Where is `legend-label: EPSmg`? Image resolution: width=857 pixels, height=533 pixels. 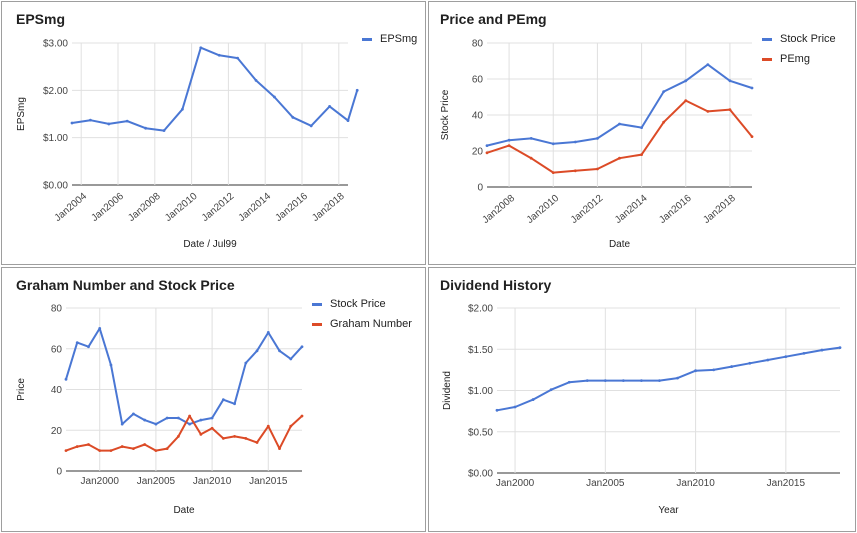 legend-label: EPSmg is located at coordinates (398, 39).